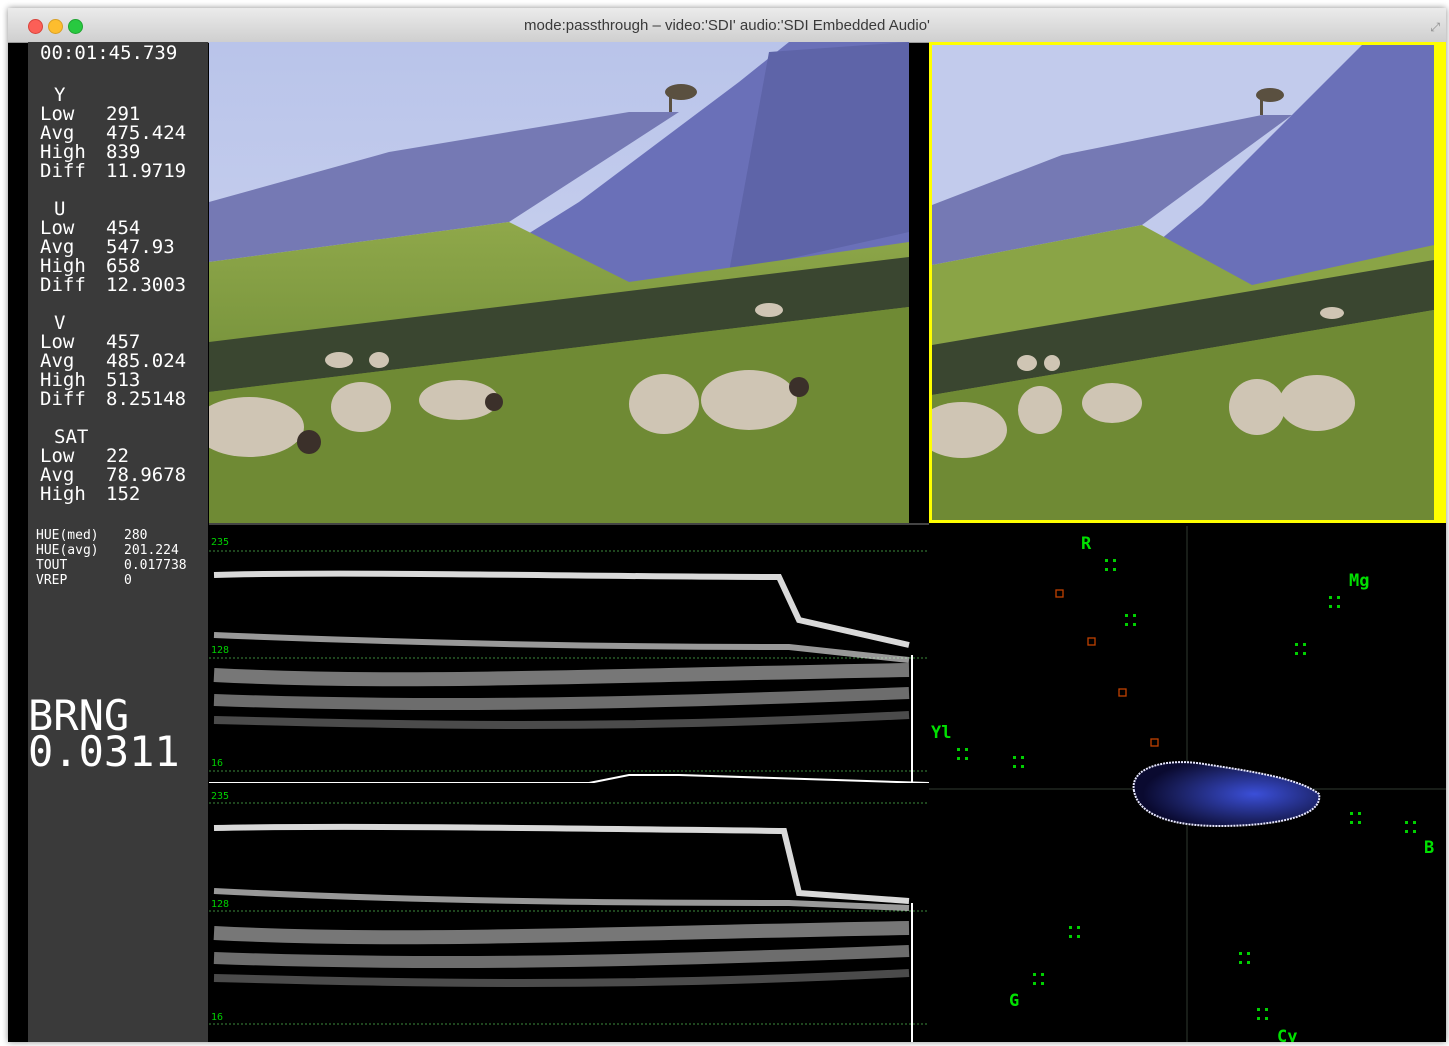  What do you see at coordinates (90, 380) in the screenshot?
I see `stat-row: High 513` at bounding box center [90, 380].